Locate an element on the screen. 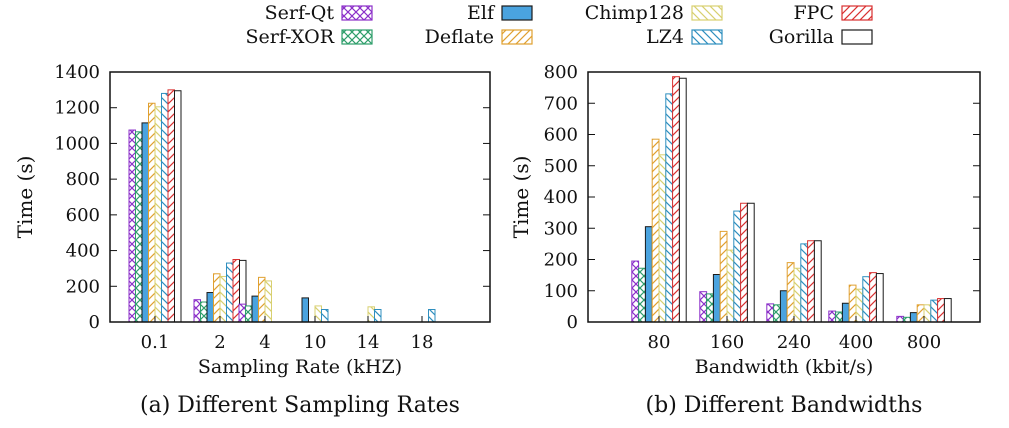 This screenshot has width=1009, height=428. legend-label: LZ4 is located at coordinates (665, 37).